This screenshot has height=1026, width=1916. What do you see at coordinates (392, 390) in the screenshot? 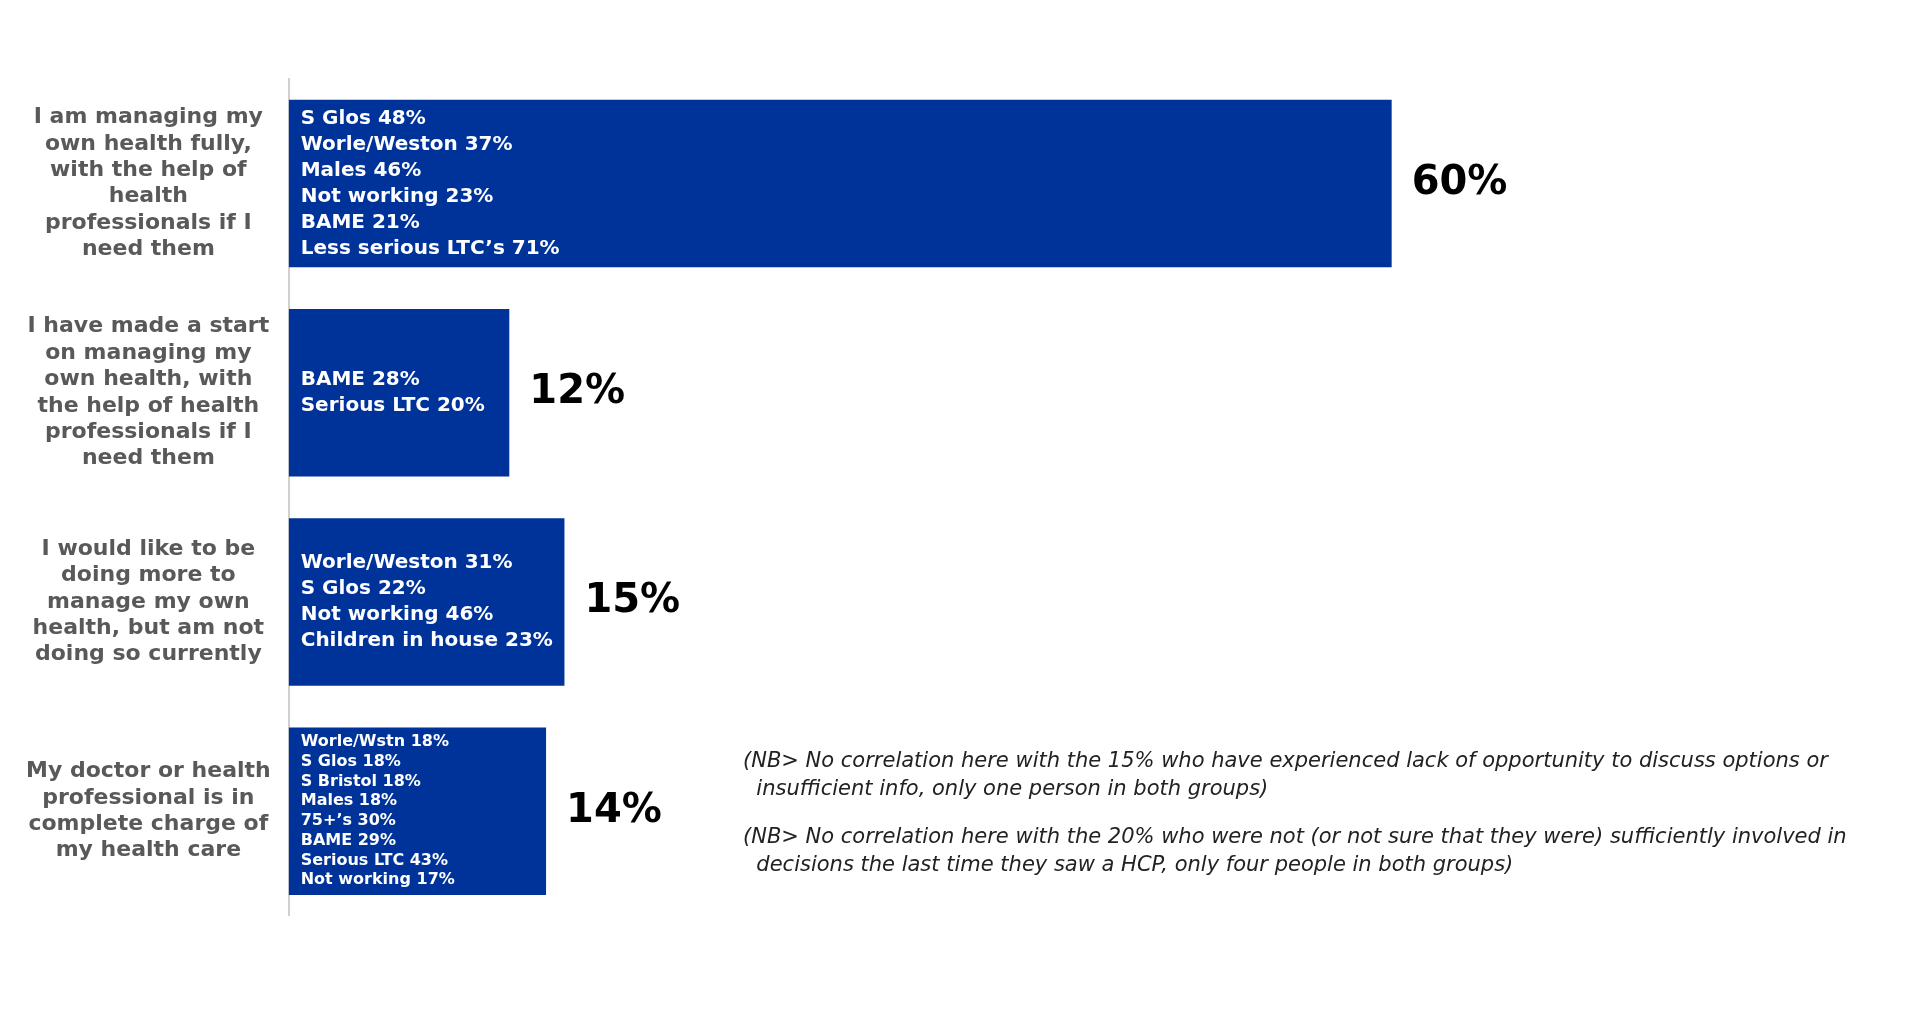
I see `annotation: BAME 28% Serious LTC 20%` at bounding box center [392, 390].